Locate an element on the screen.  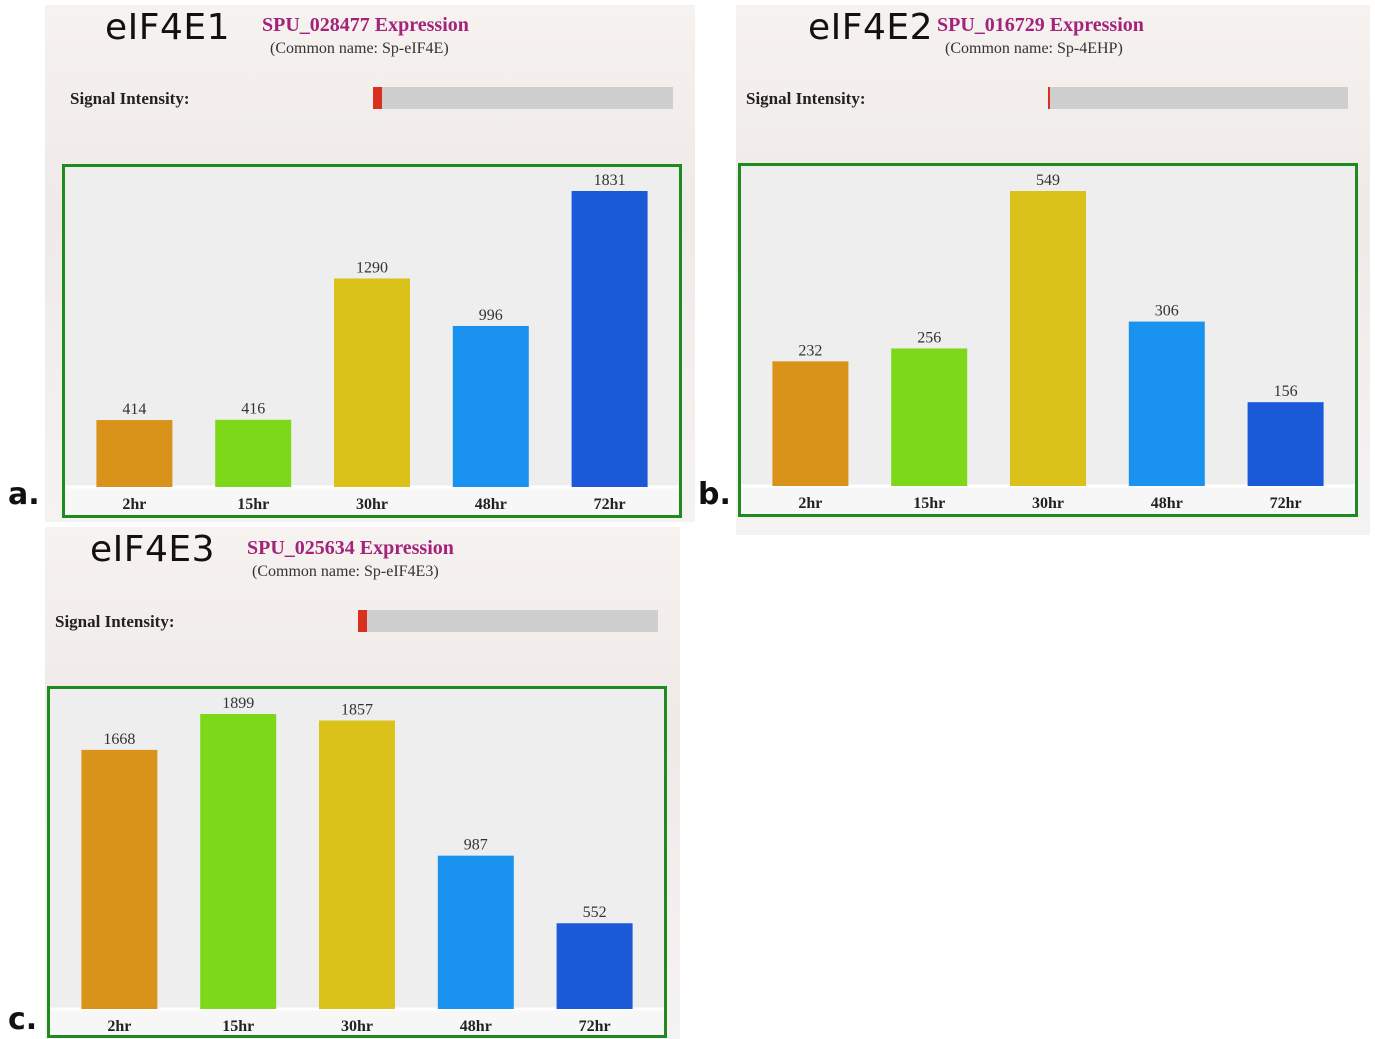
category-label-c-2hr: 2hr is located at coordinates (119, 1026).